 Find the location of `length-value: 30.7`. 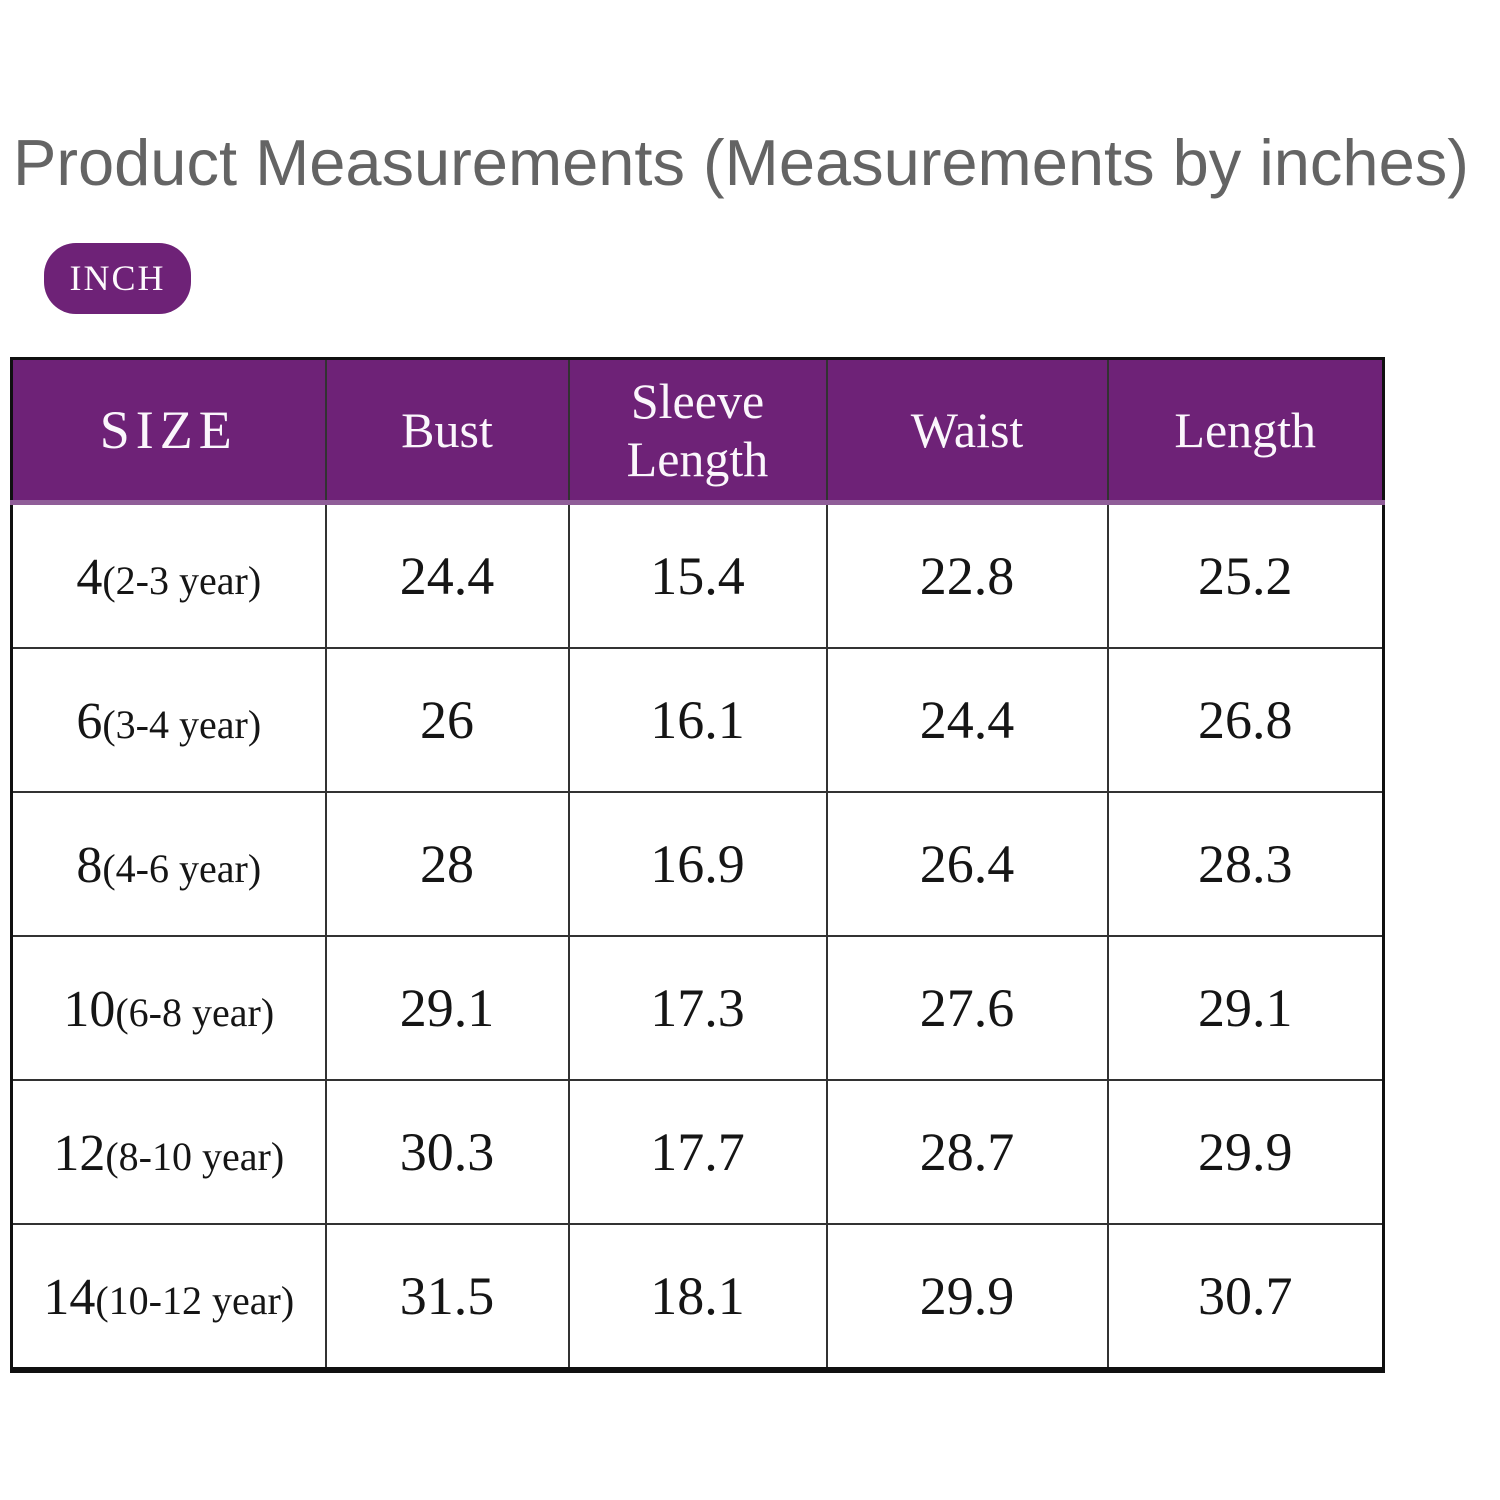

length-value: 30.7 is located at coordinates (1245, 1297).